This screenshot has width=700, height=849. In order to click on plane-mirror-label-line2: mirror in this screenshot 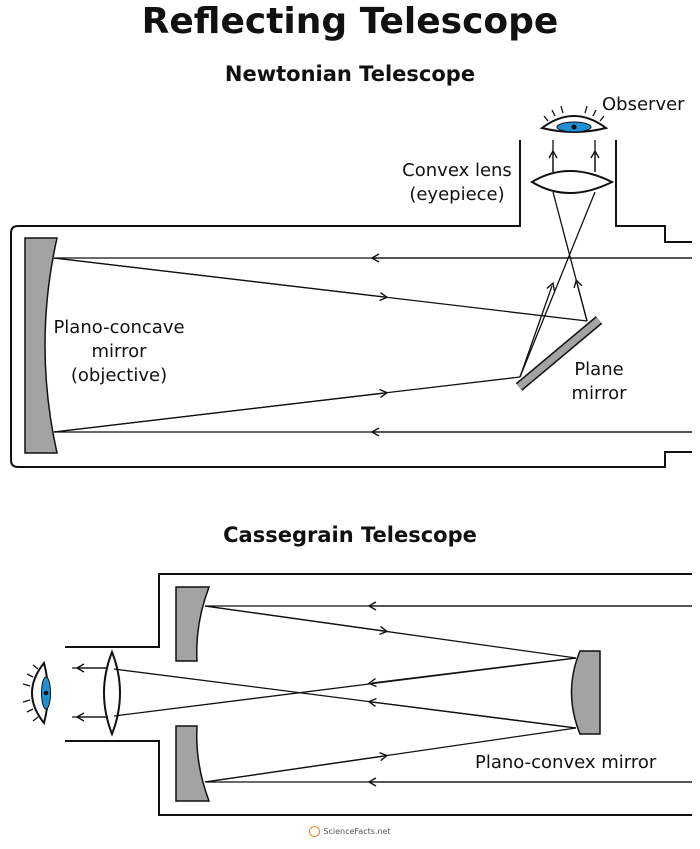, I will do `click(599, 394)`.